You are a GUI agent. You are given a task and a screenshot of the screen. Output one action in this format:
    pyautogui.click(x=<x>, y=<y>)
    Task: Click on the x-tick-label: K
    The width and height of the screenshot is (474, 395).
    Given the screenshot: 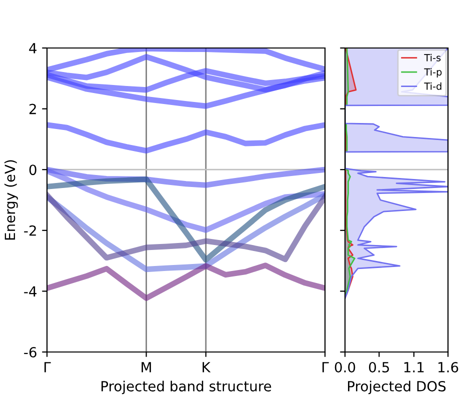 What is the action you would take?
    pyautogui.click(x=206, y=367)
    